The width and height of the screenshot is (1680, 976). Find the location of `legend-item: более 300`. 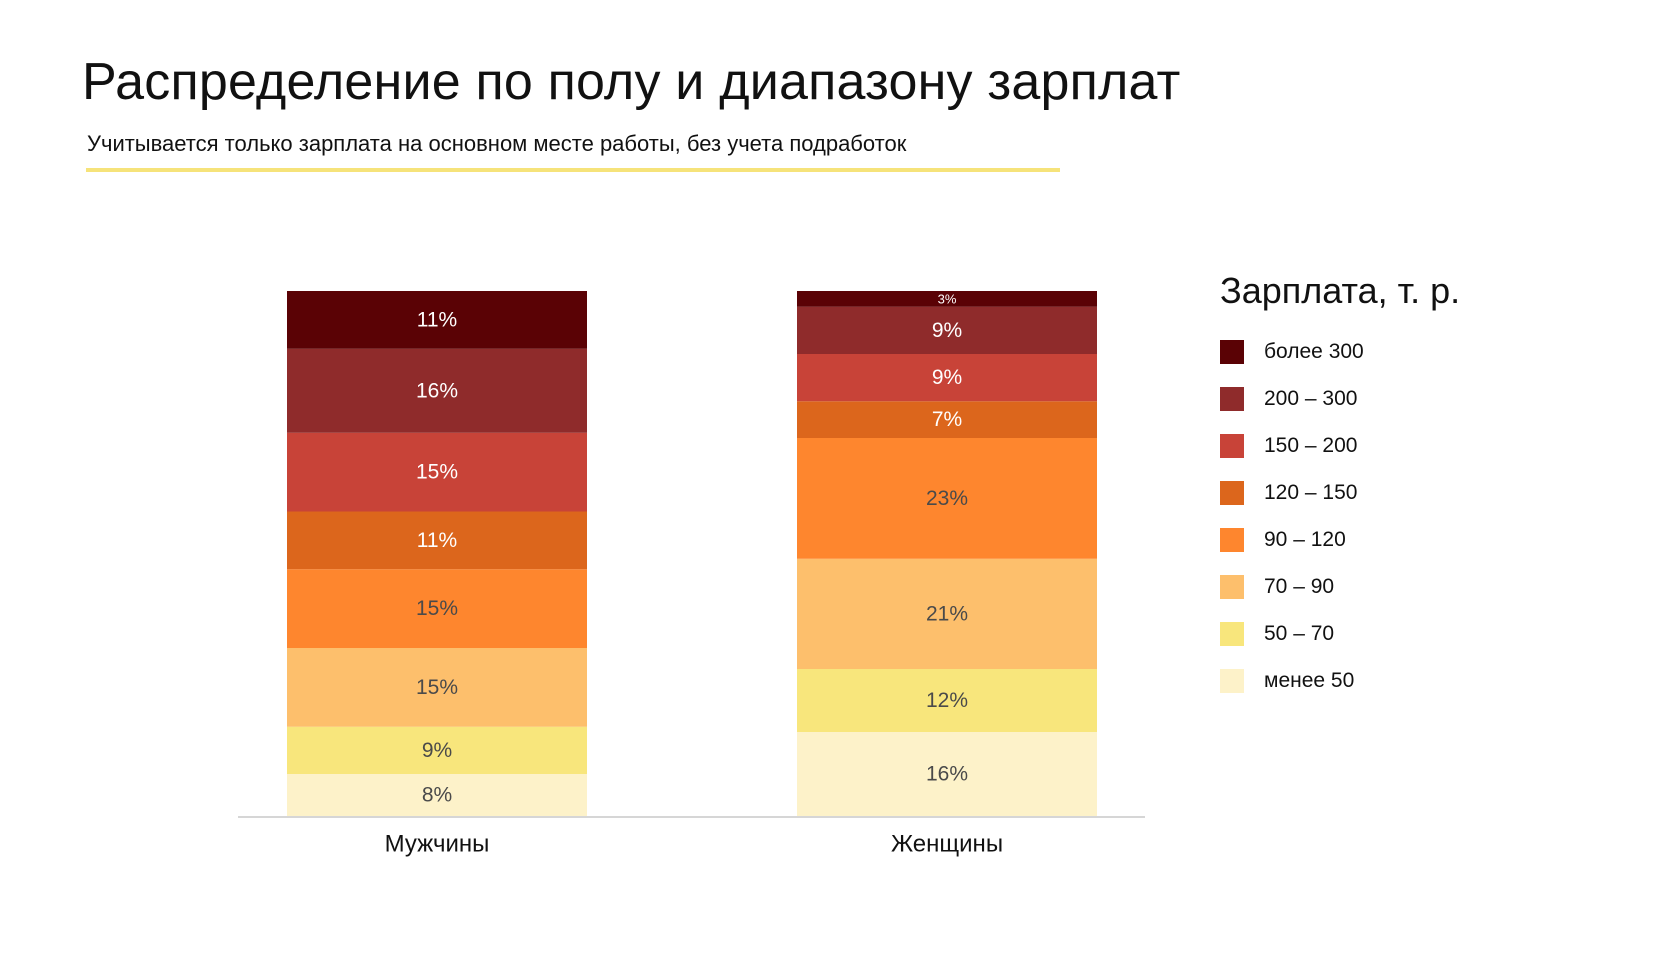

legend-item: более 300 is located at coordinates (1340, 351).